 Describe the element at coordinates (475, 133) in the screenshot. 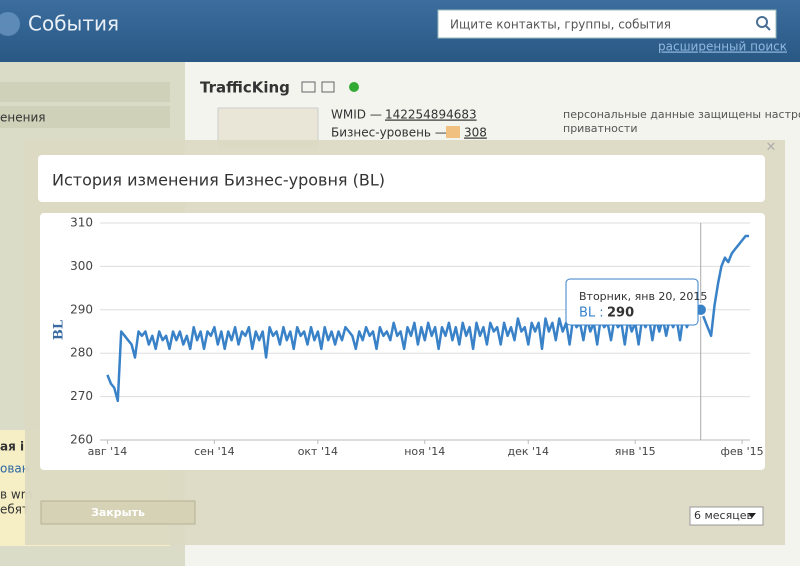

I see `bl: 308` at that location.